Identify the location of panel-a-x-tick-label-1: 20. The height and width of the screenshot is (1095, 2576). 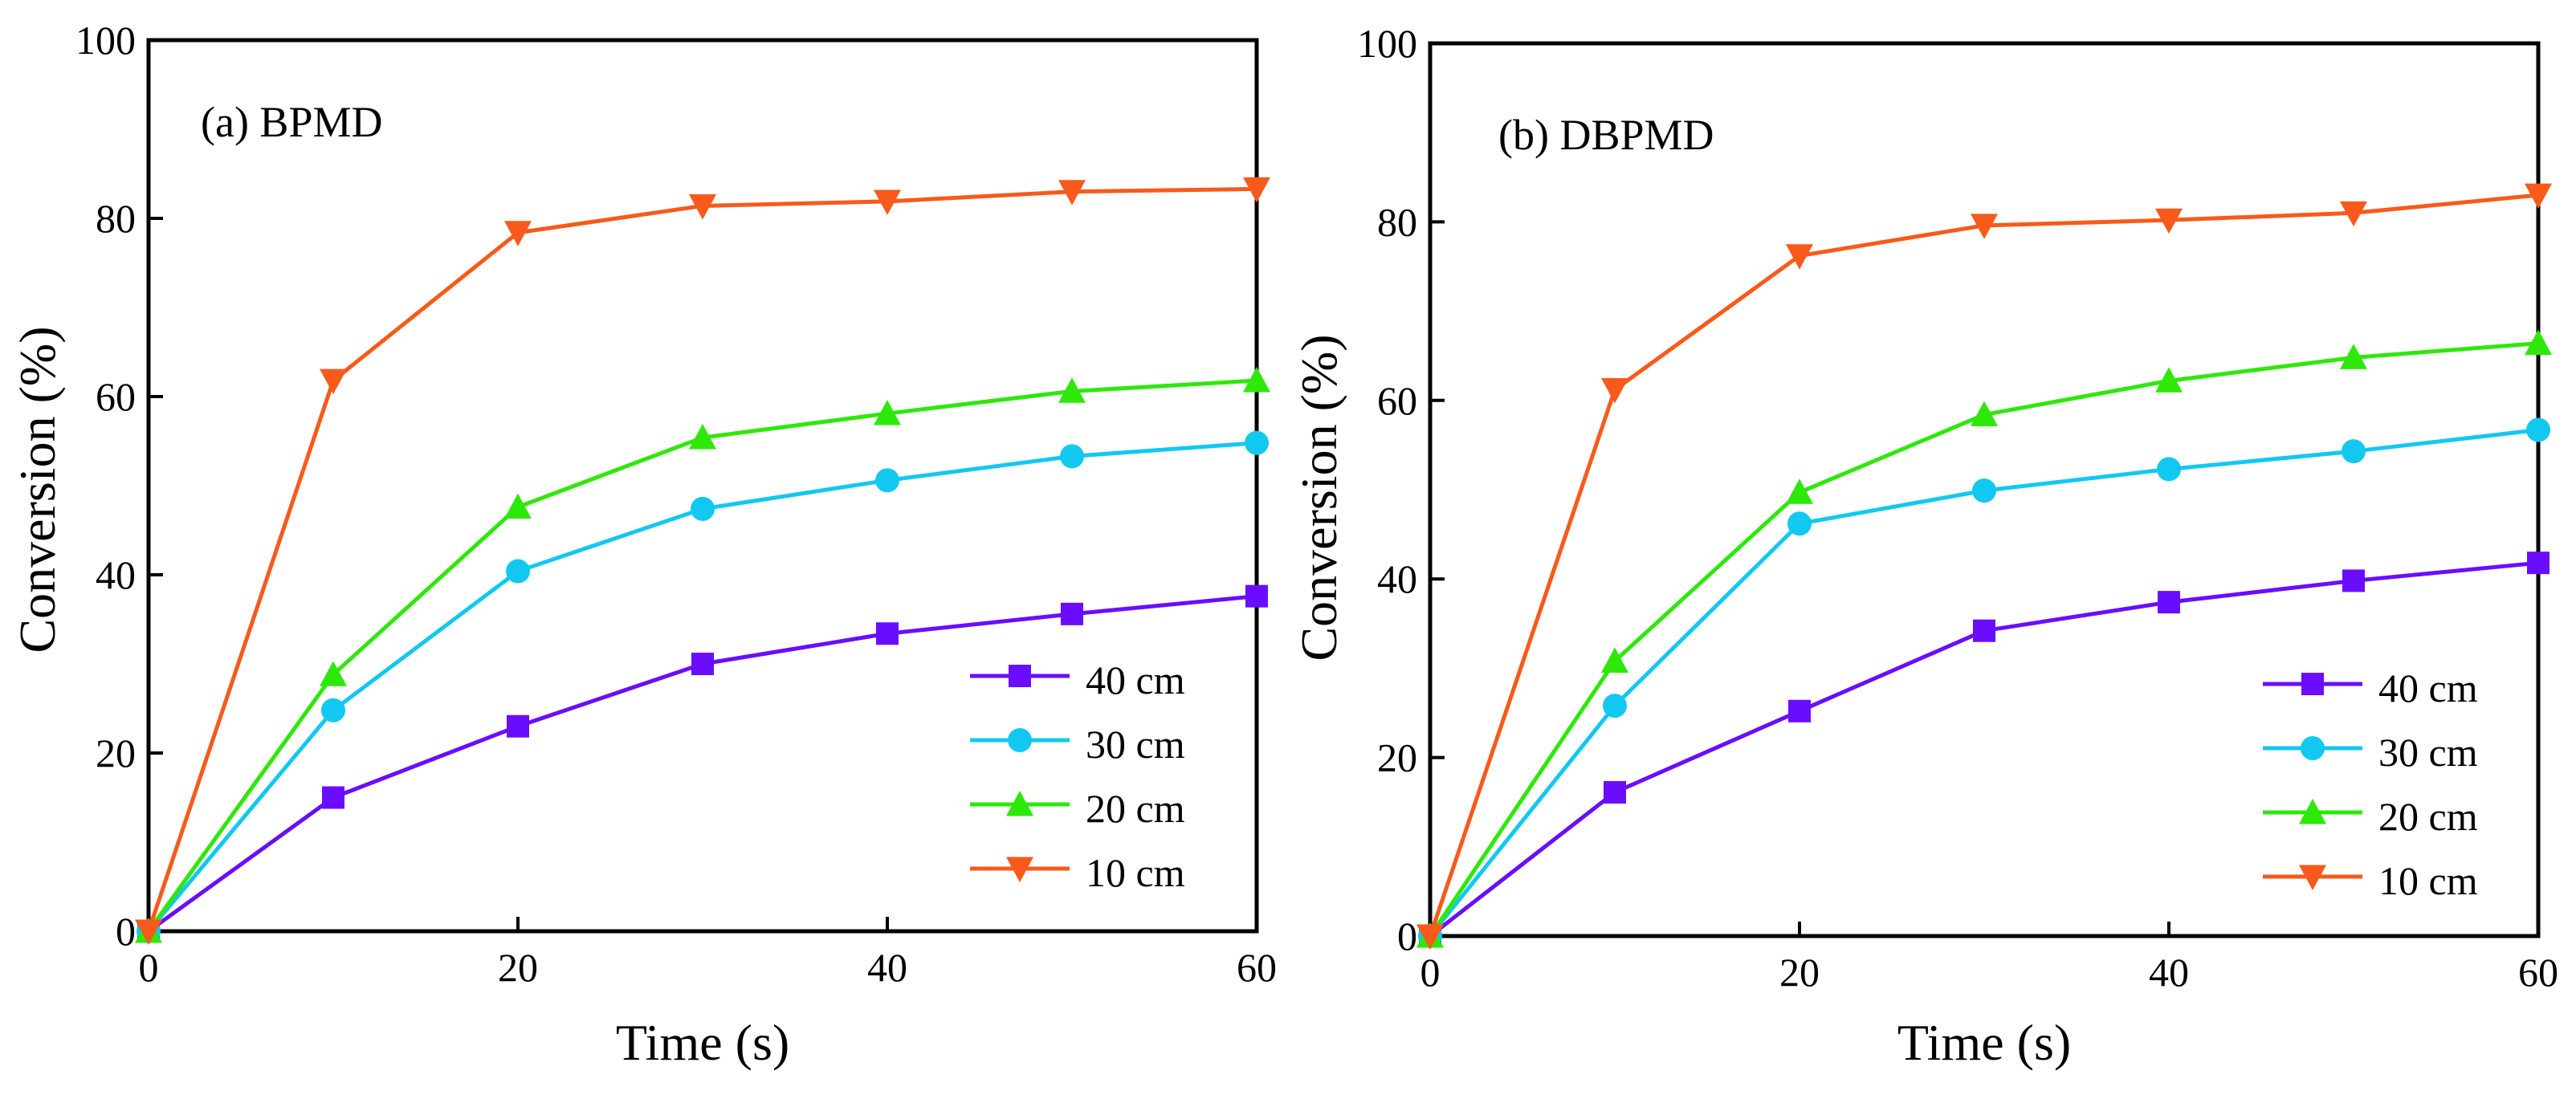
(518, 967).